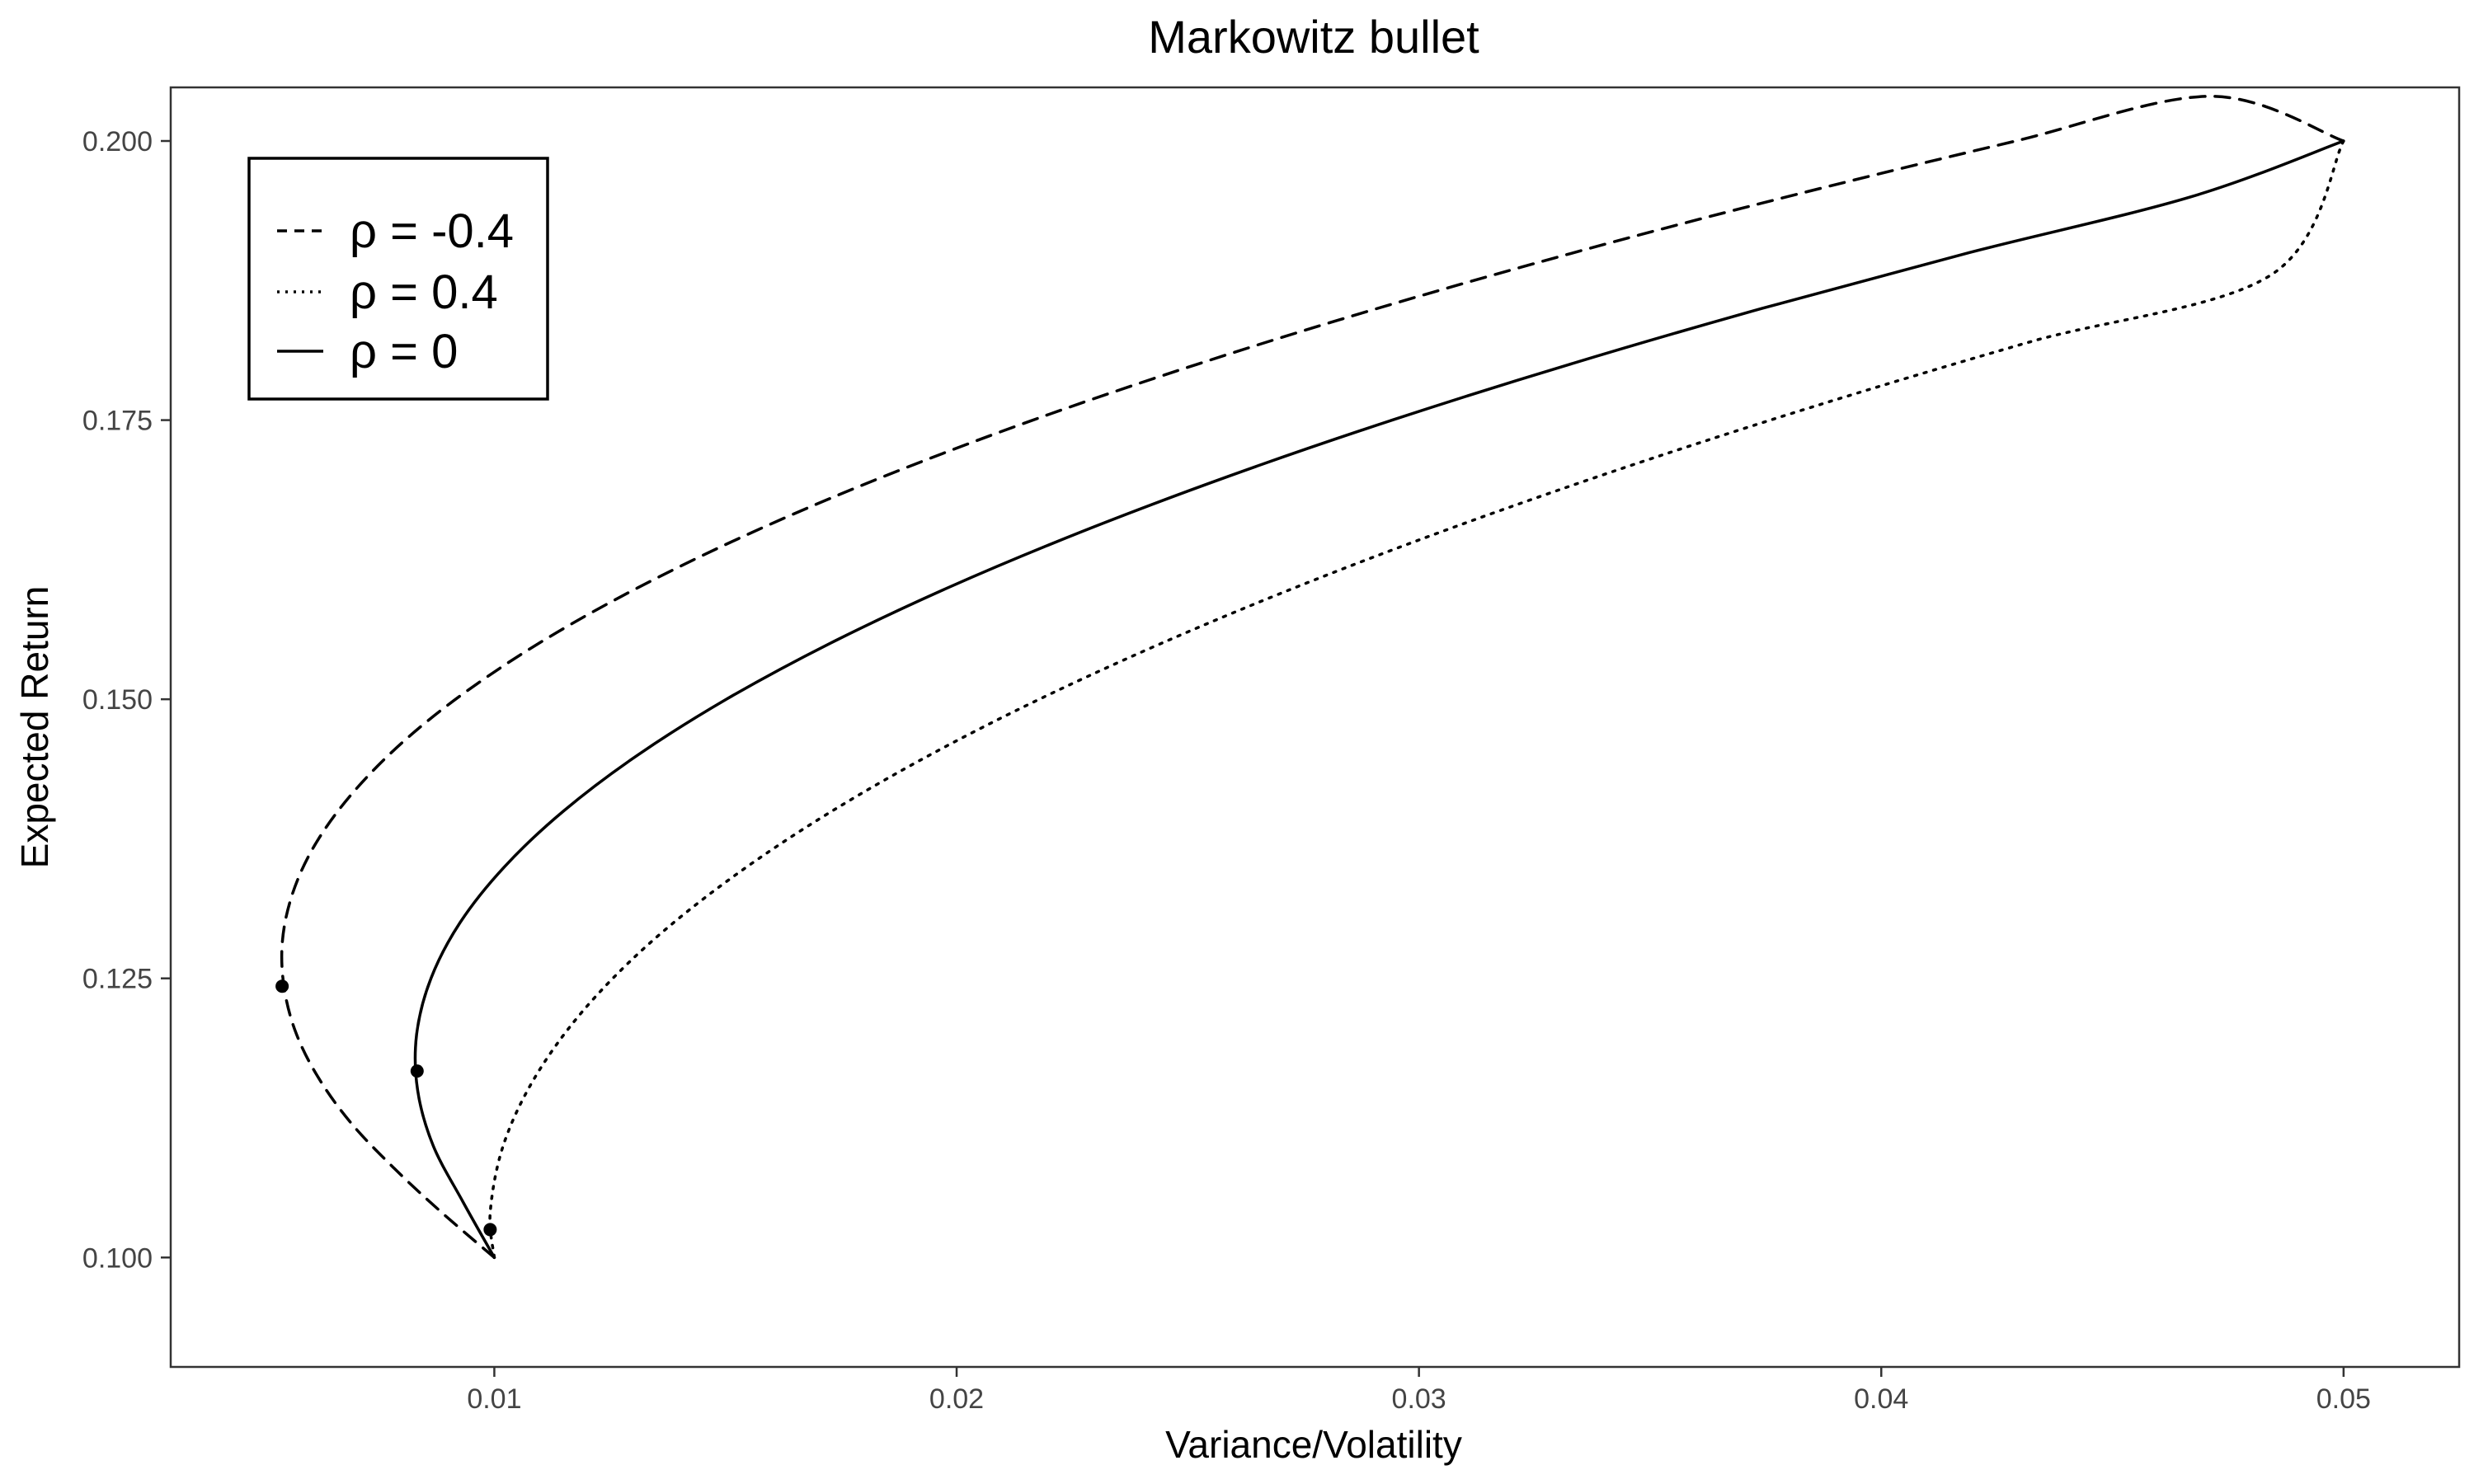  I want to click on legend-box, so click(398, 279).